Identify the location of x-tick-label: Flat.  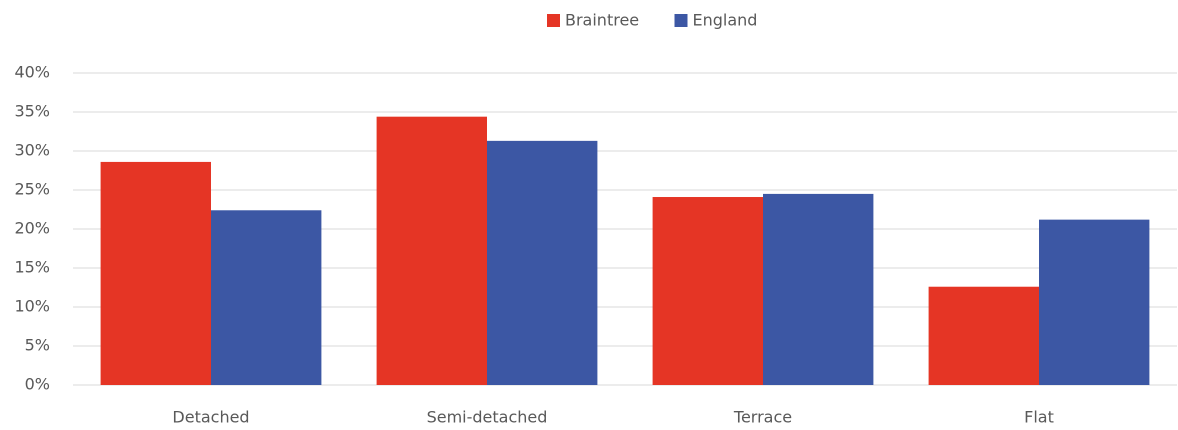
(1039, 417).